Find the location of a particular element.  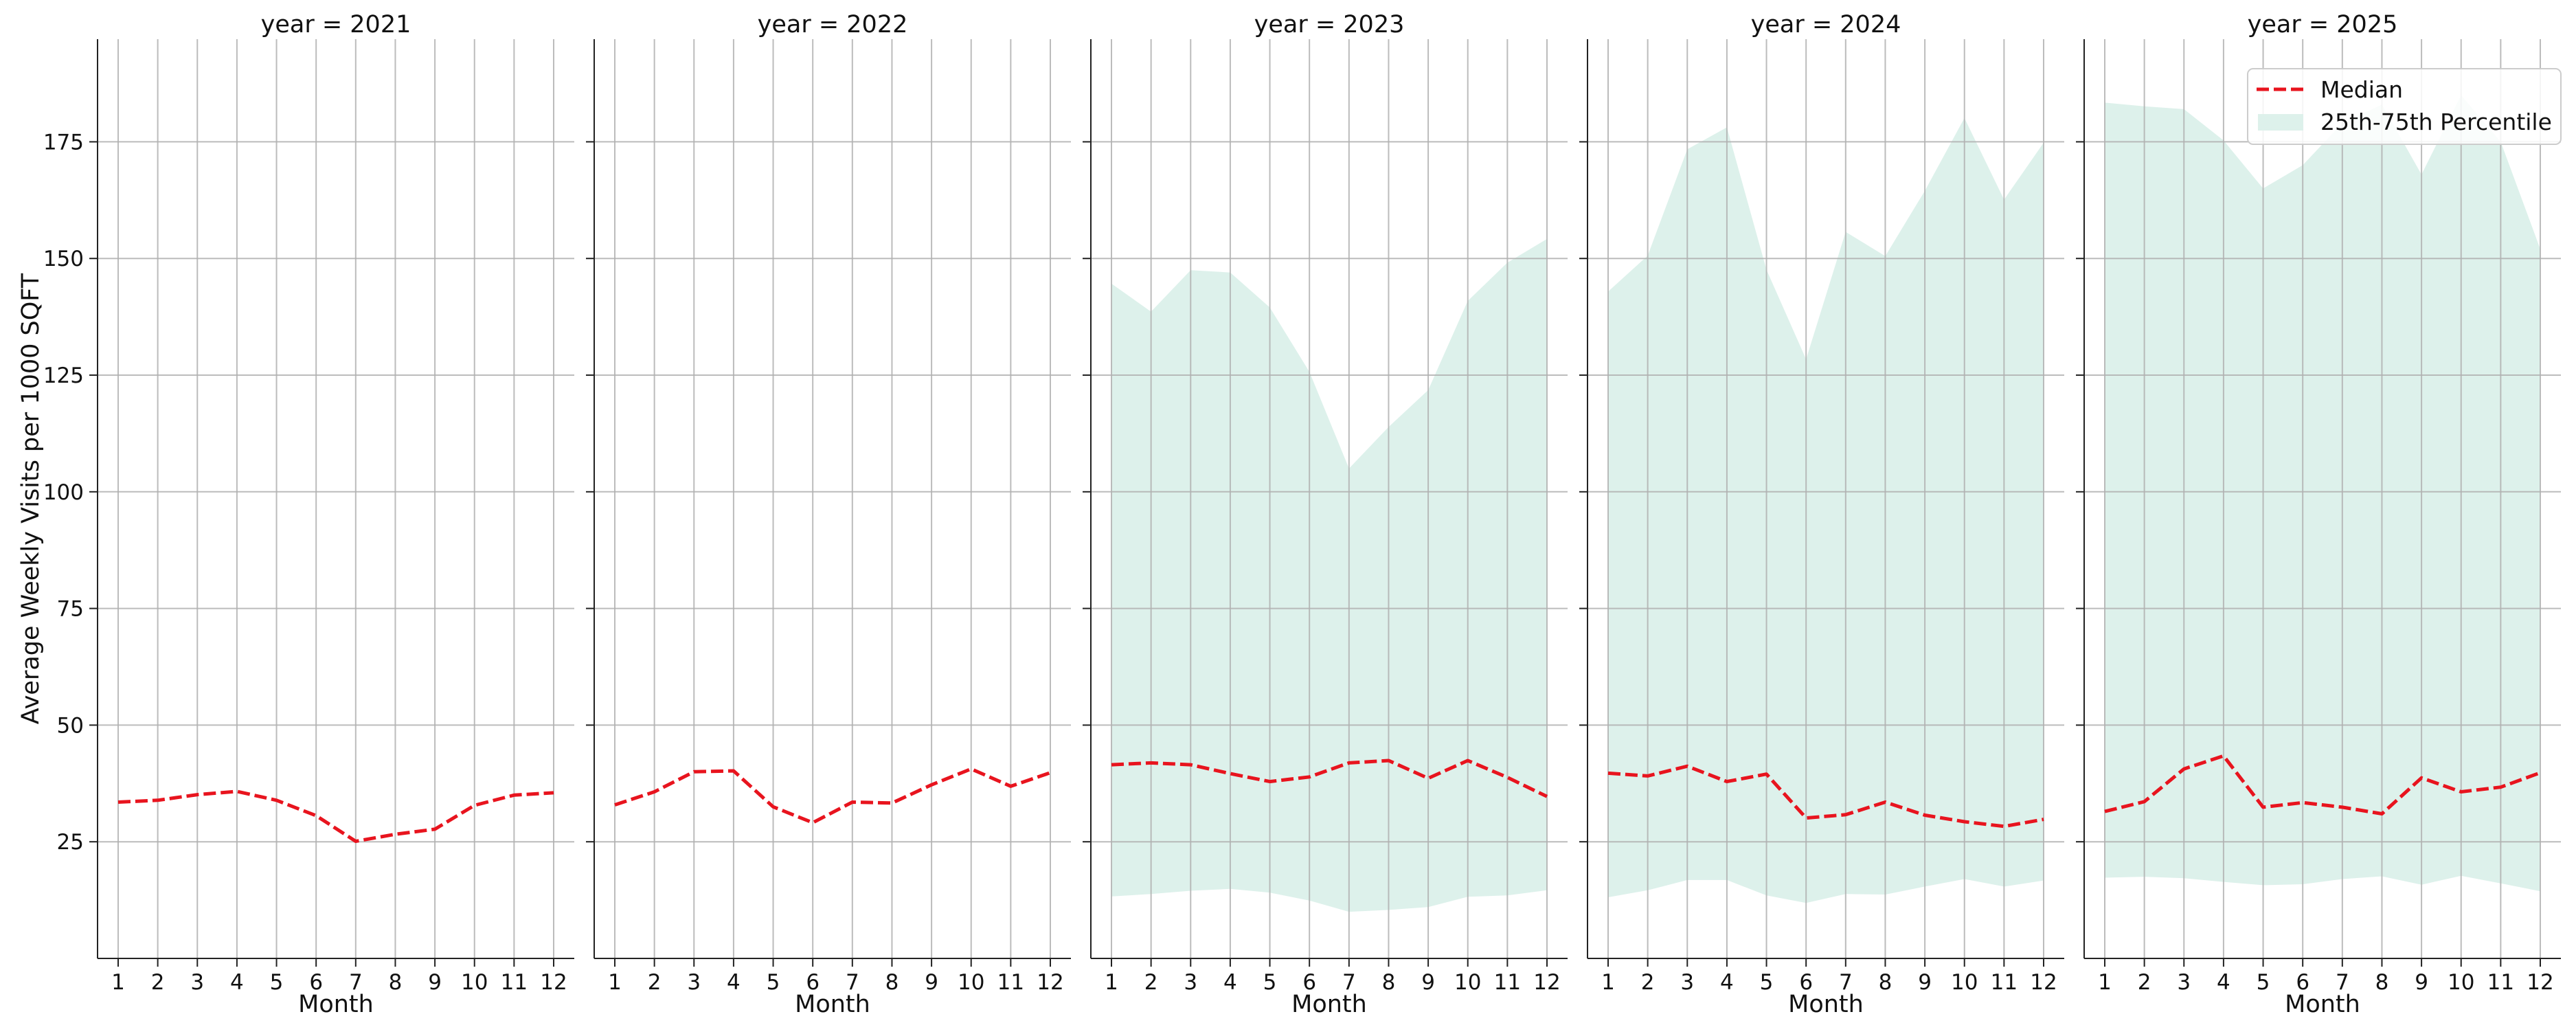

legend-box is located at coordinates (2404, 106).